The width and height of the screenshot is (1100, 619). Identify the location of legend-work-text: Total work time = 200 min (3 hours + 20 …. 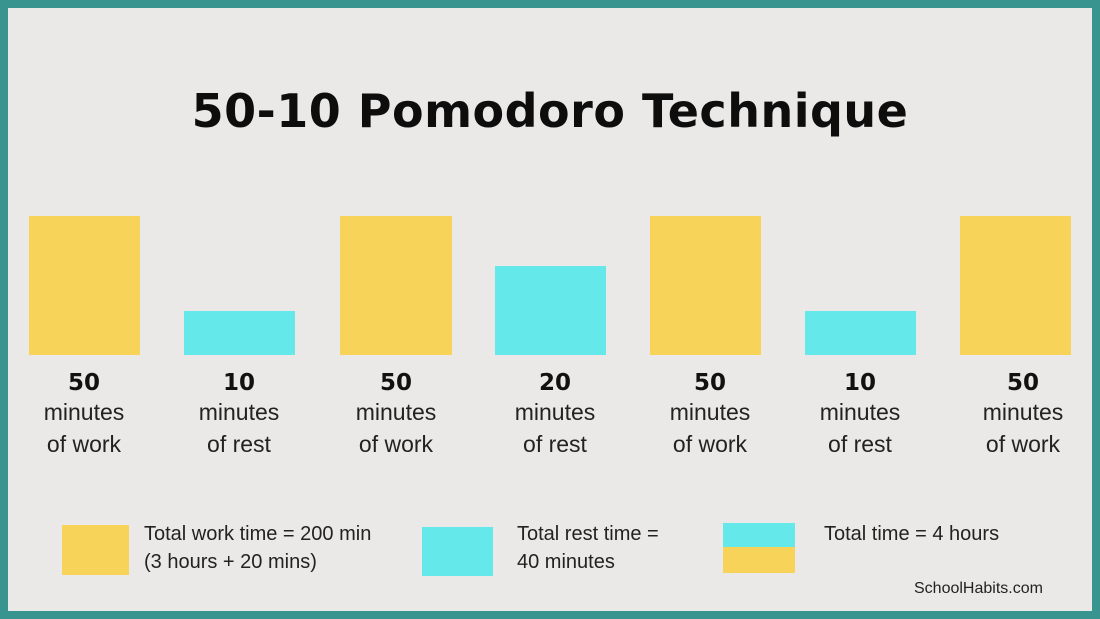
(257, 548).